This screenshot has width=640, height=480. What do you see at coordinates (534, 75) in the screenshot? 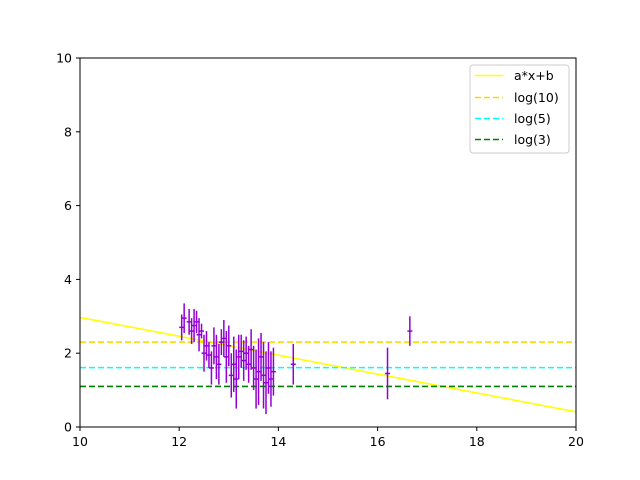
I see `legend-label-fit: a*x+b` at bounding box center [534, 75].